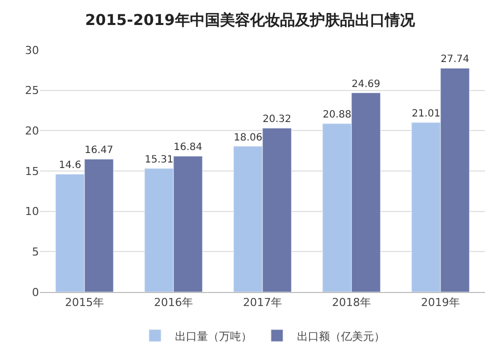  What do you see at coordinates (32, 50) in the screenshot?
I see `y-tick-label: 30` at bounding box center [32, 50].